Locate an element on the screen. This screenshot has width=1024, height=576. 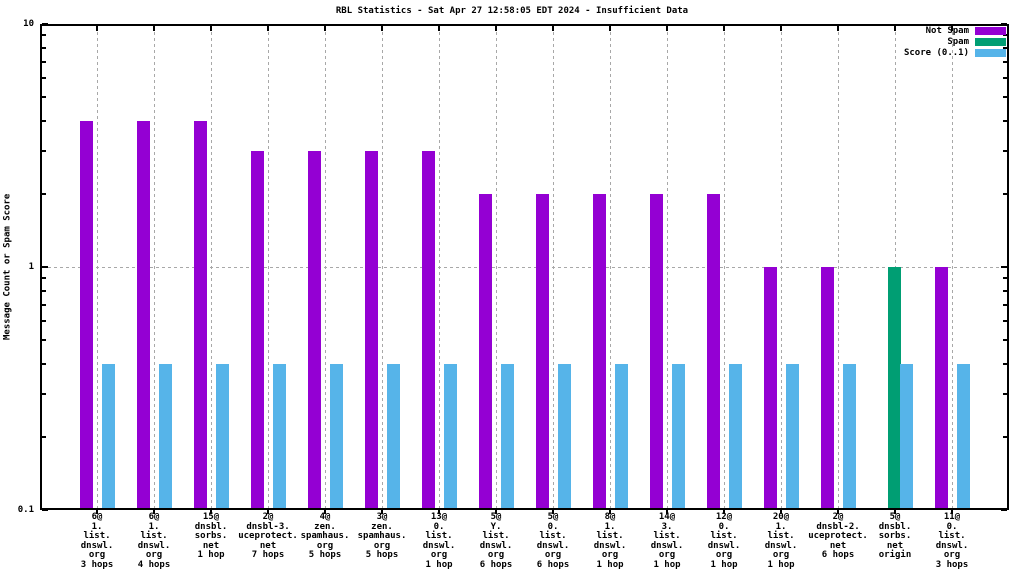
x-axis-label-line: 13@ is located at coordinates (439, 517).